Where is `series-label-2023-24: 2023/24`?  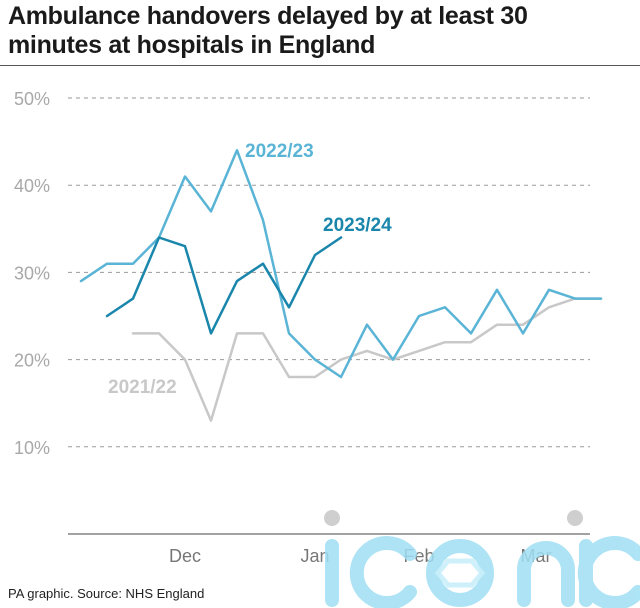
series-label-2023-24: 2023/24 is located at coordinates (357, 225).